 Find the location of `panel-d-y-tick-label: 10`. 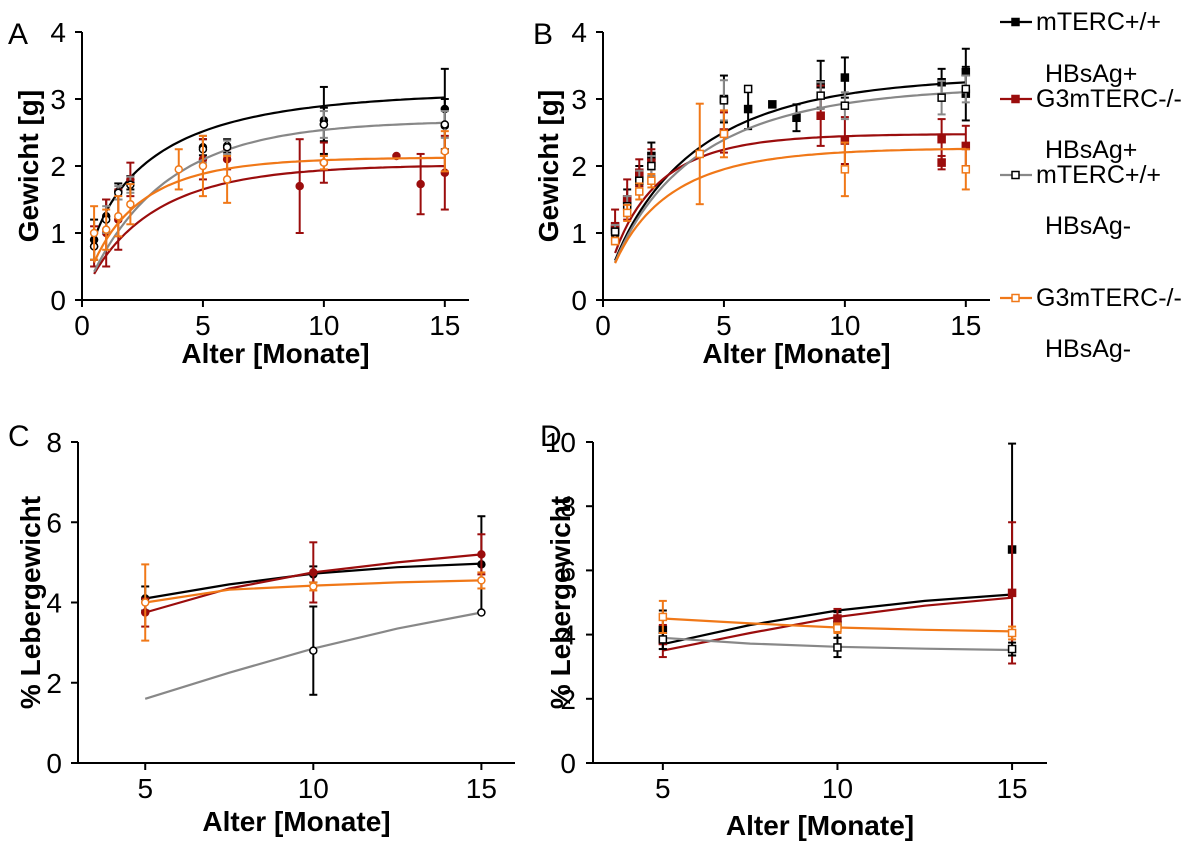

panel-d-y-tick-label: 10 is located at coordinates (560, 442).